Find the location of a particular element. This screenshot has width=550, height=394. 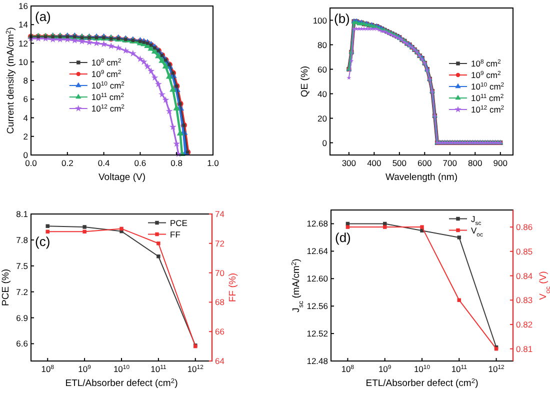

y2-tick-label: 70 is located at coordinates (220, 273).